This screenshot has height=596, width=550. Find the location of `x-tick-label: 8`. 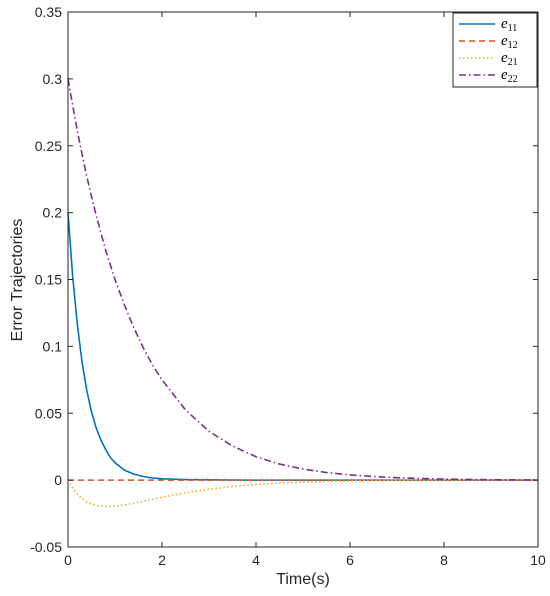

x-tick-label: 8 is located at coordinates (444, 560).